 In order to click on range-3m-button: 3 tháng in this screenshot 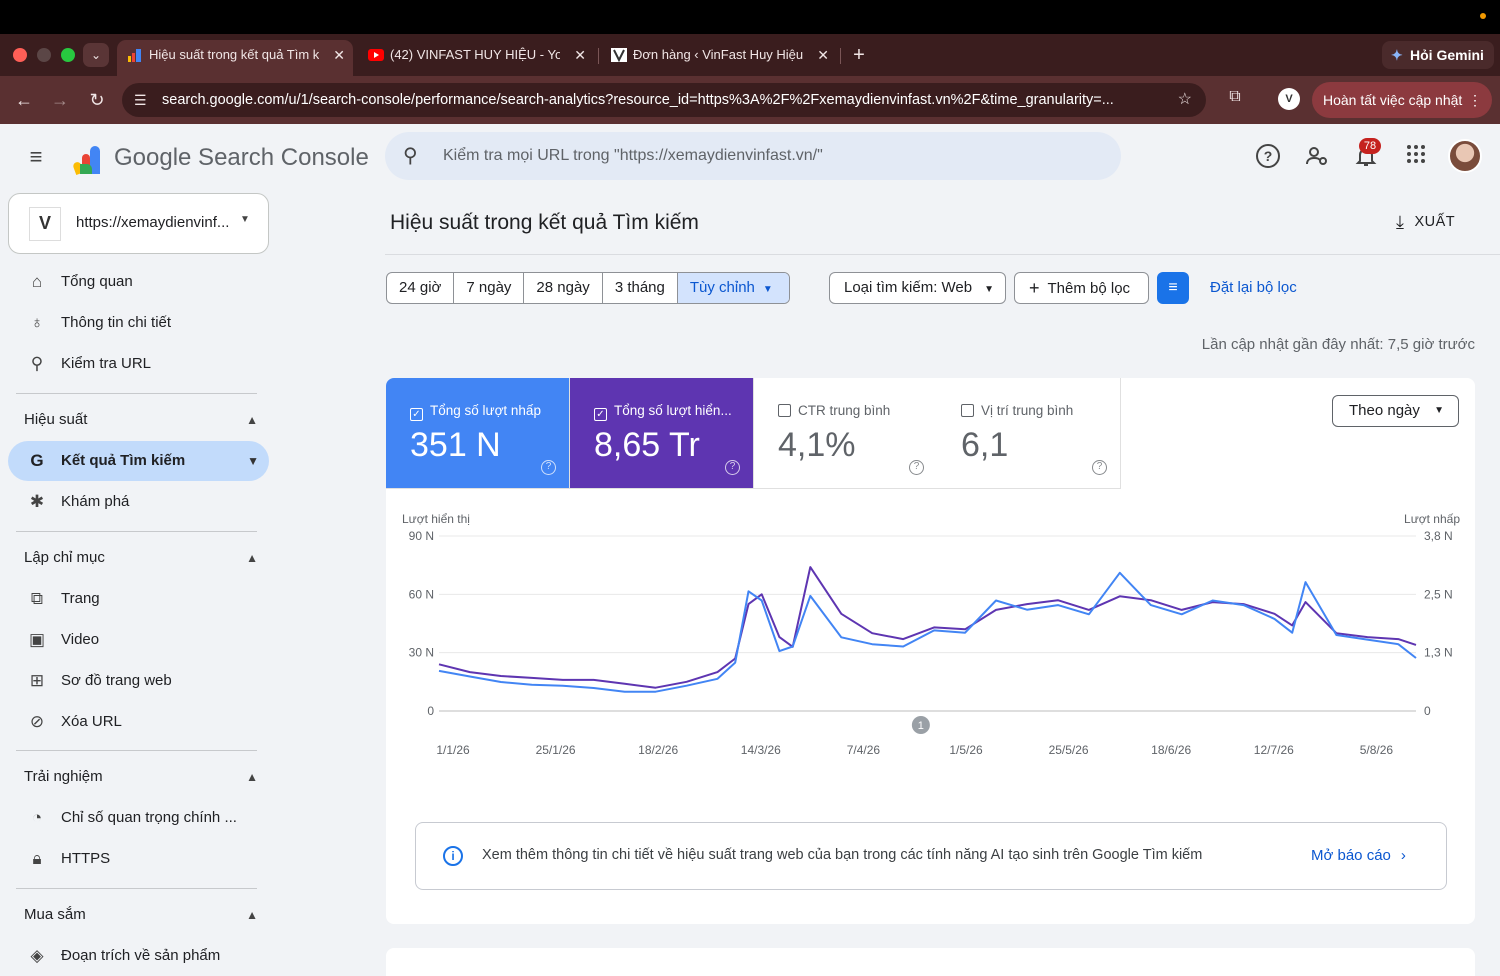, I will do `click(640, 288)`.